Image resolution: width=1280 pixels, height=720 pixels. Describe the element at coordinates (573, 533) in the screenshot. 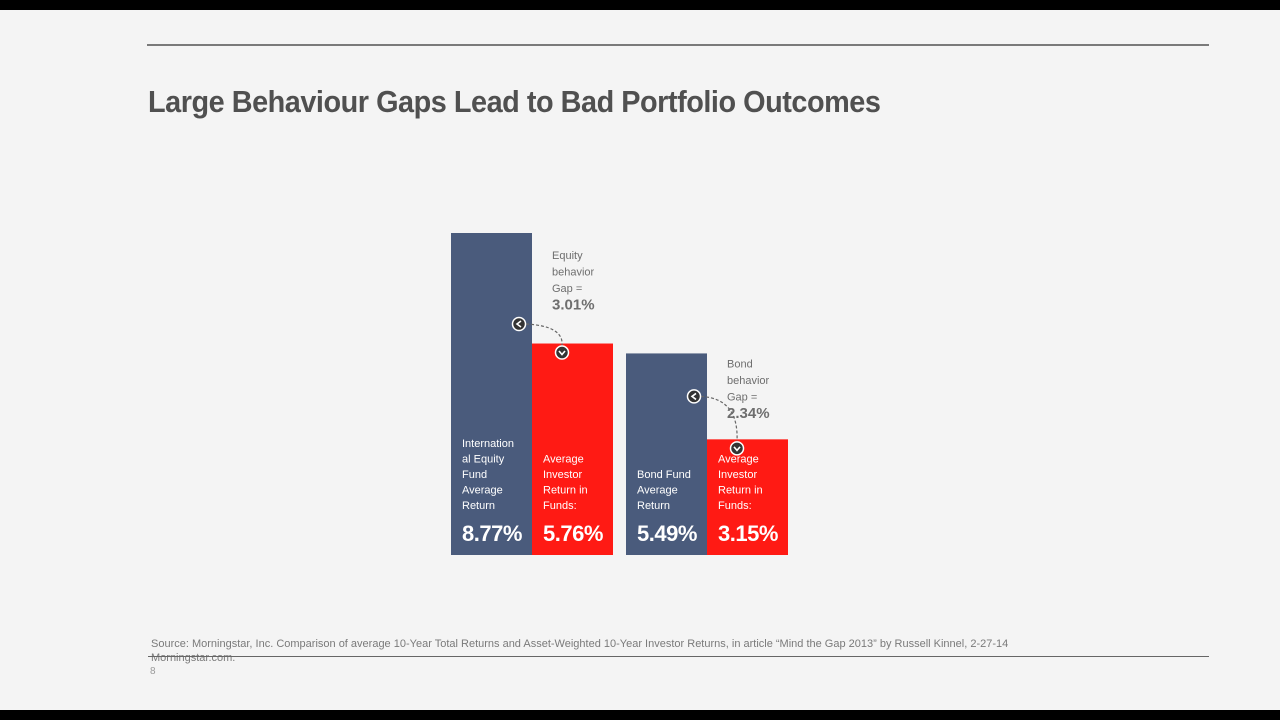

I see `bar-value-label: 5.76%` at that location.